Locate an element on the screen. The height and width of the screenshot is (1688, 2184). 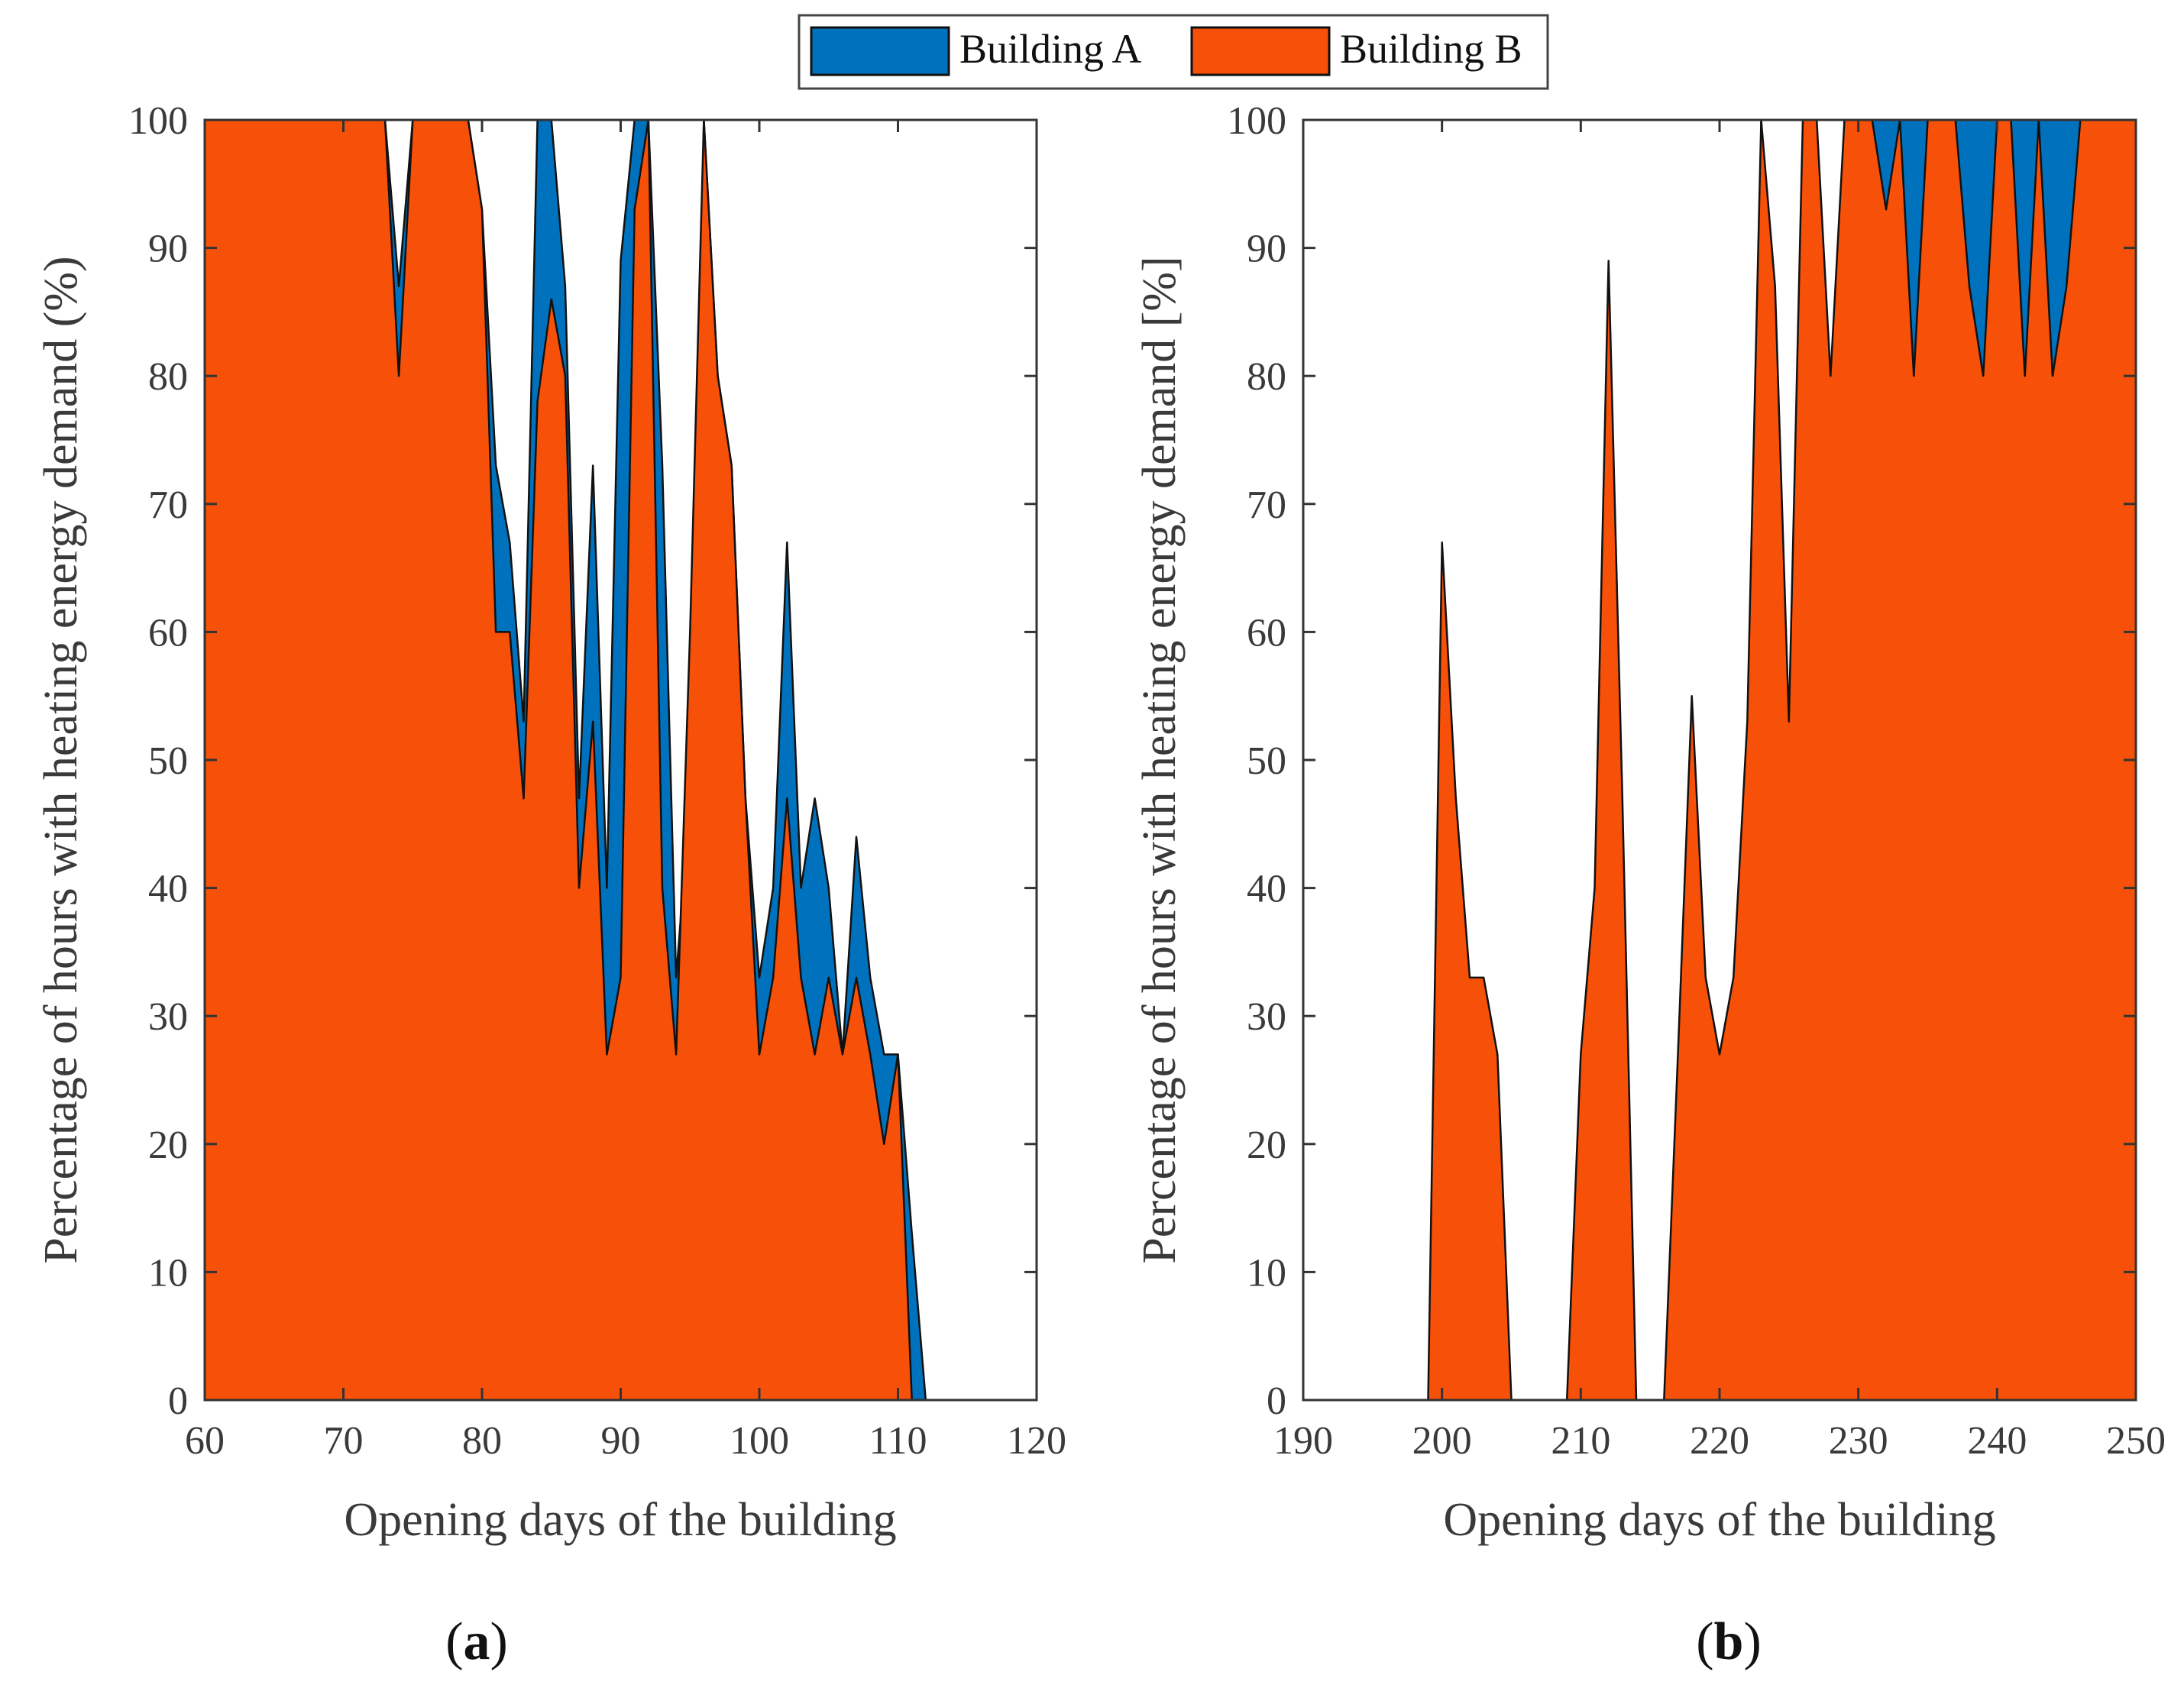
x-axis-label-b: Opening days of the building is located at coordinates (1719, 1520).